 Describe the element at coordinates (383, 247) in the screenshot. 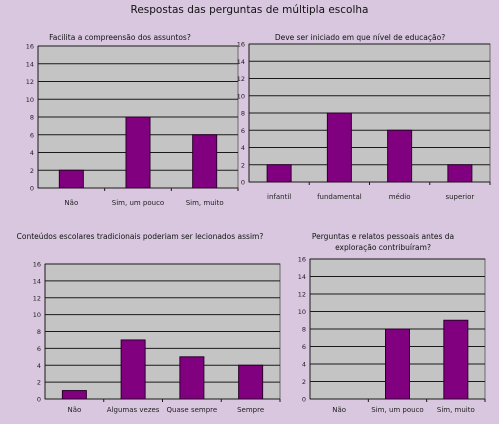

I see `chart-title: exploração contribuíram?` at that location.